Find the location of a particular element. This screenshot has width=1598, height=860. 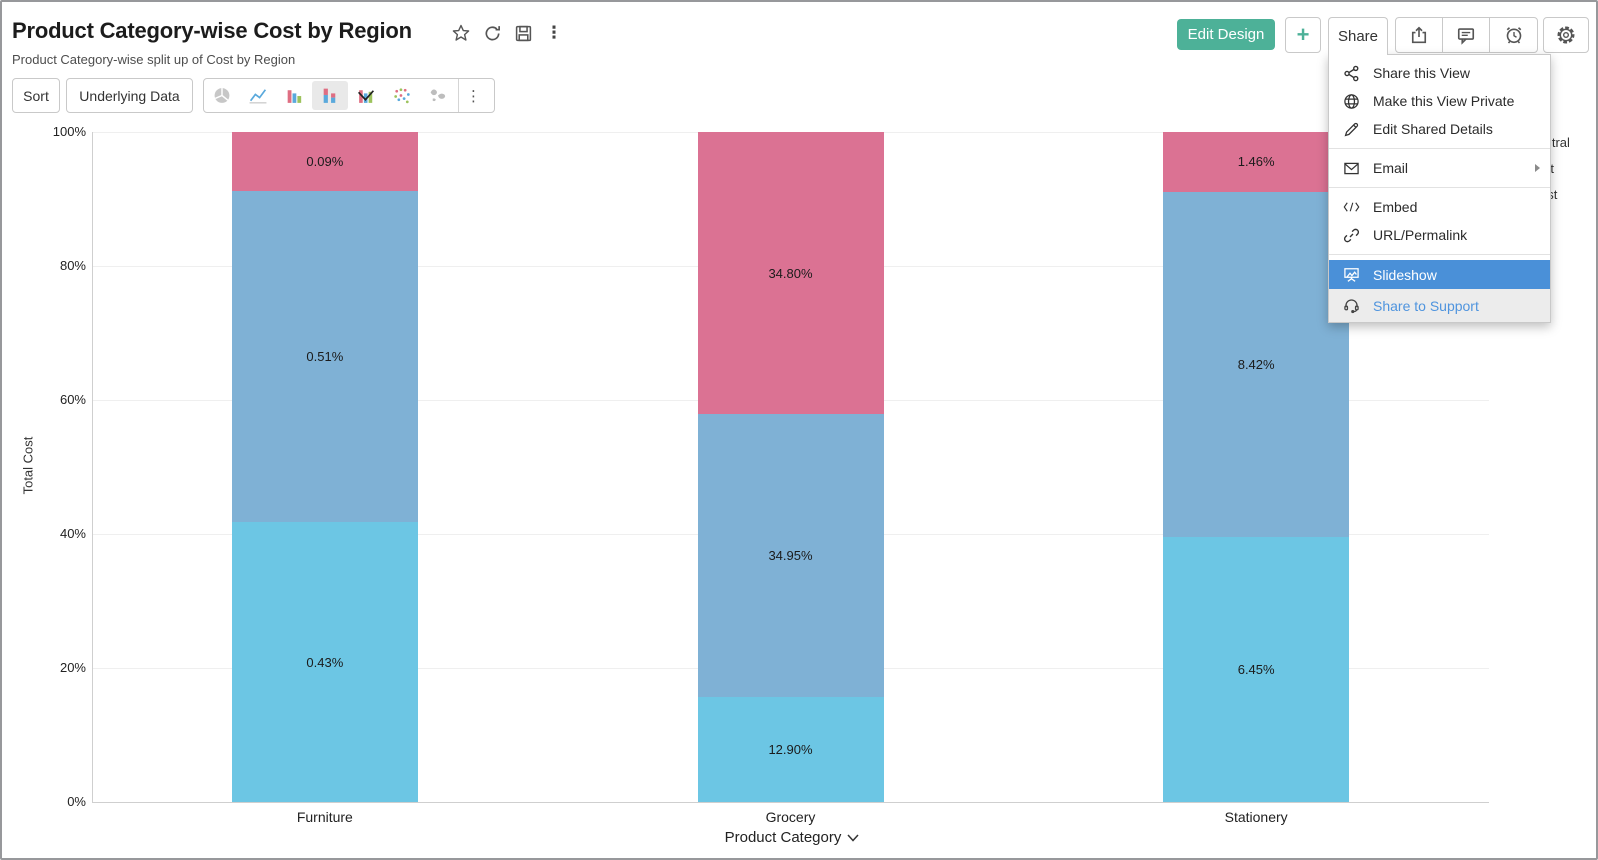

share-nodes-icon is located at coordinates (1351, 73).